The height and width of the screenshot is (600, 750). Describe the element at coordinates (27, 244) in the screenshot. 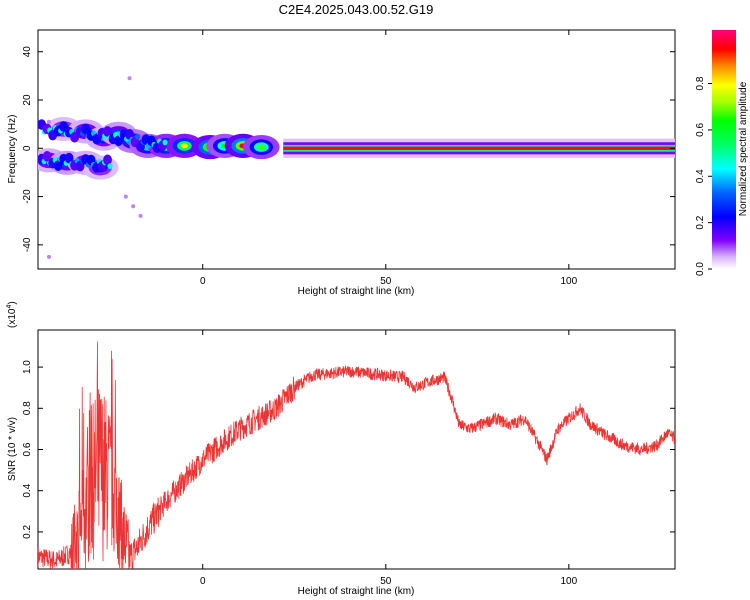

I see `y-tick-label: -40` at that location.